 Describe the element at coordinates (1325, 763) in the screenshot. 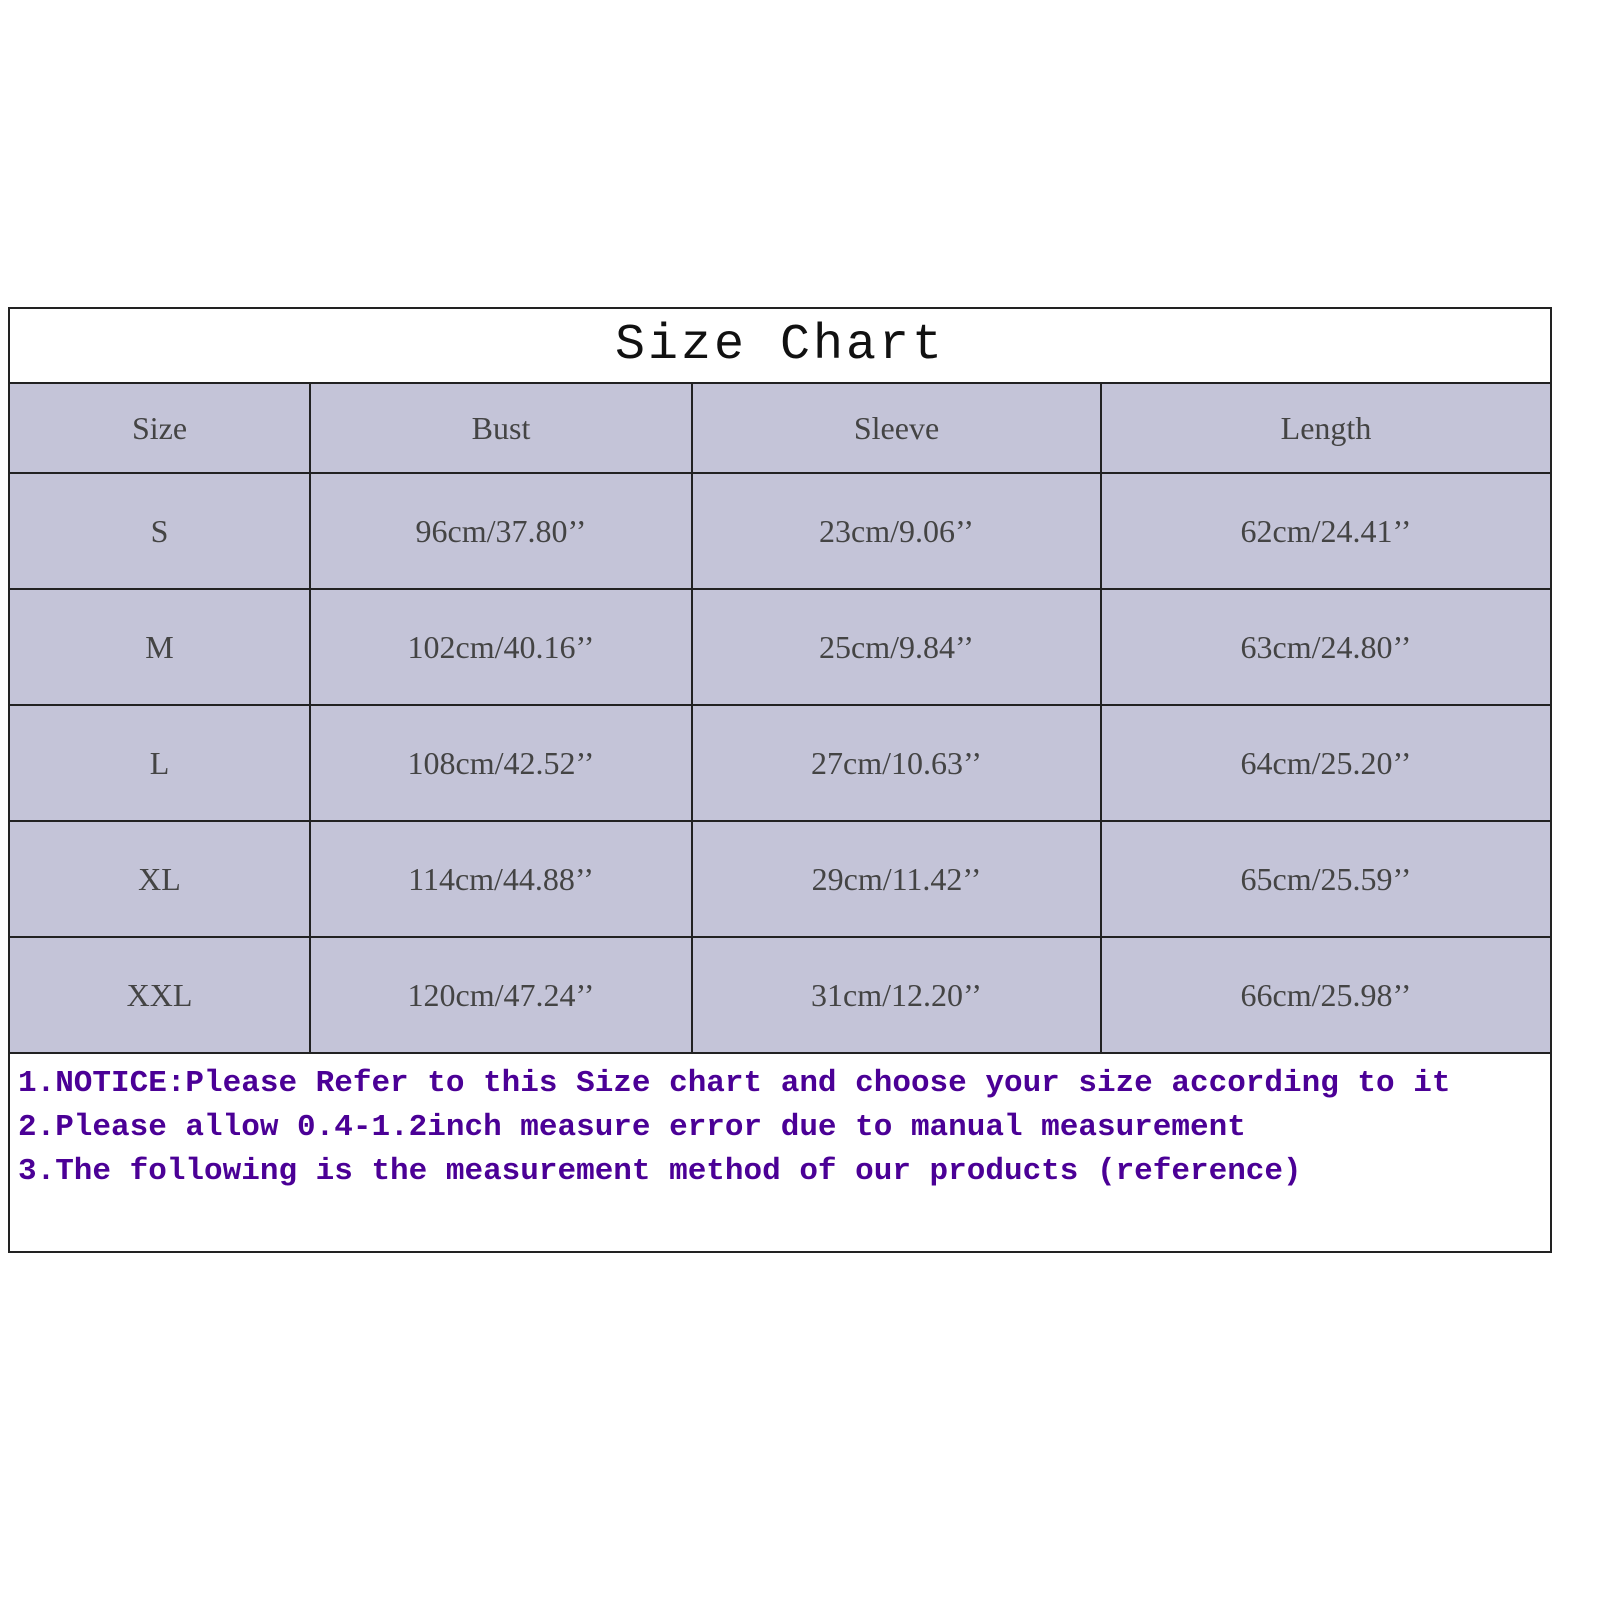

I see `cell-length: 64cm/25.20’’` at that location.